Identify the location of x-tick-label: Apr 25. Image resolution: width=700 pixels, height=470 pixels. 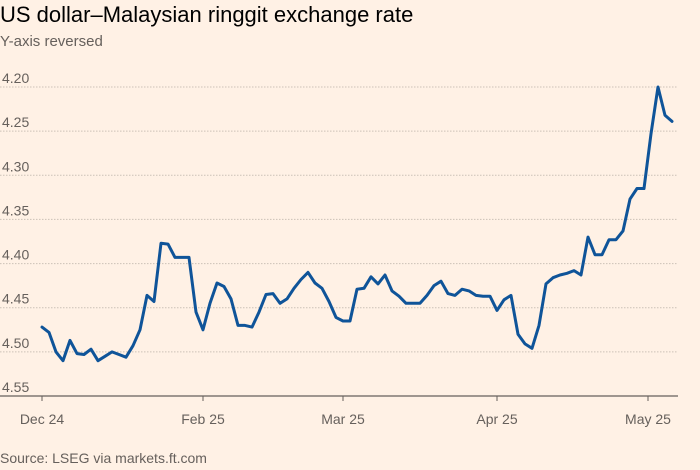
(496, 419).